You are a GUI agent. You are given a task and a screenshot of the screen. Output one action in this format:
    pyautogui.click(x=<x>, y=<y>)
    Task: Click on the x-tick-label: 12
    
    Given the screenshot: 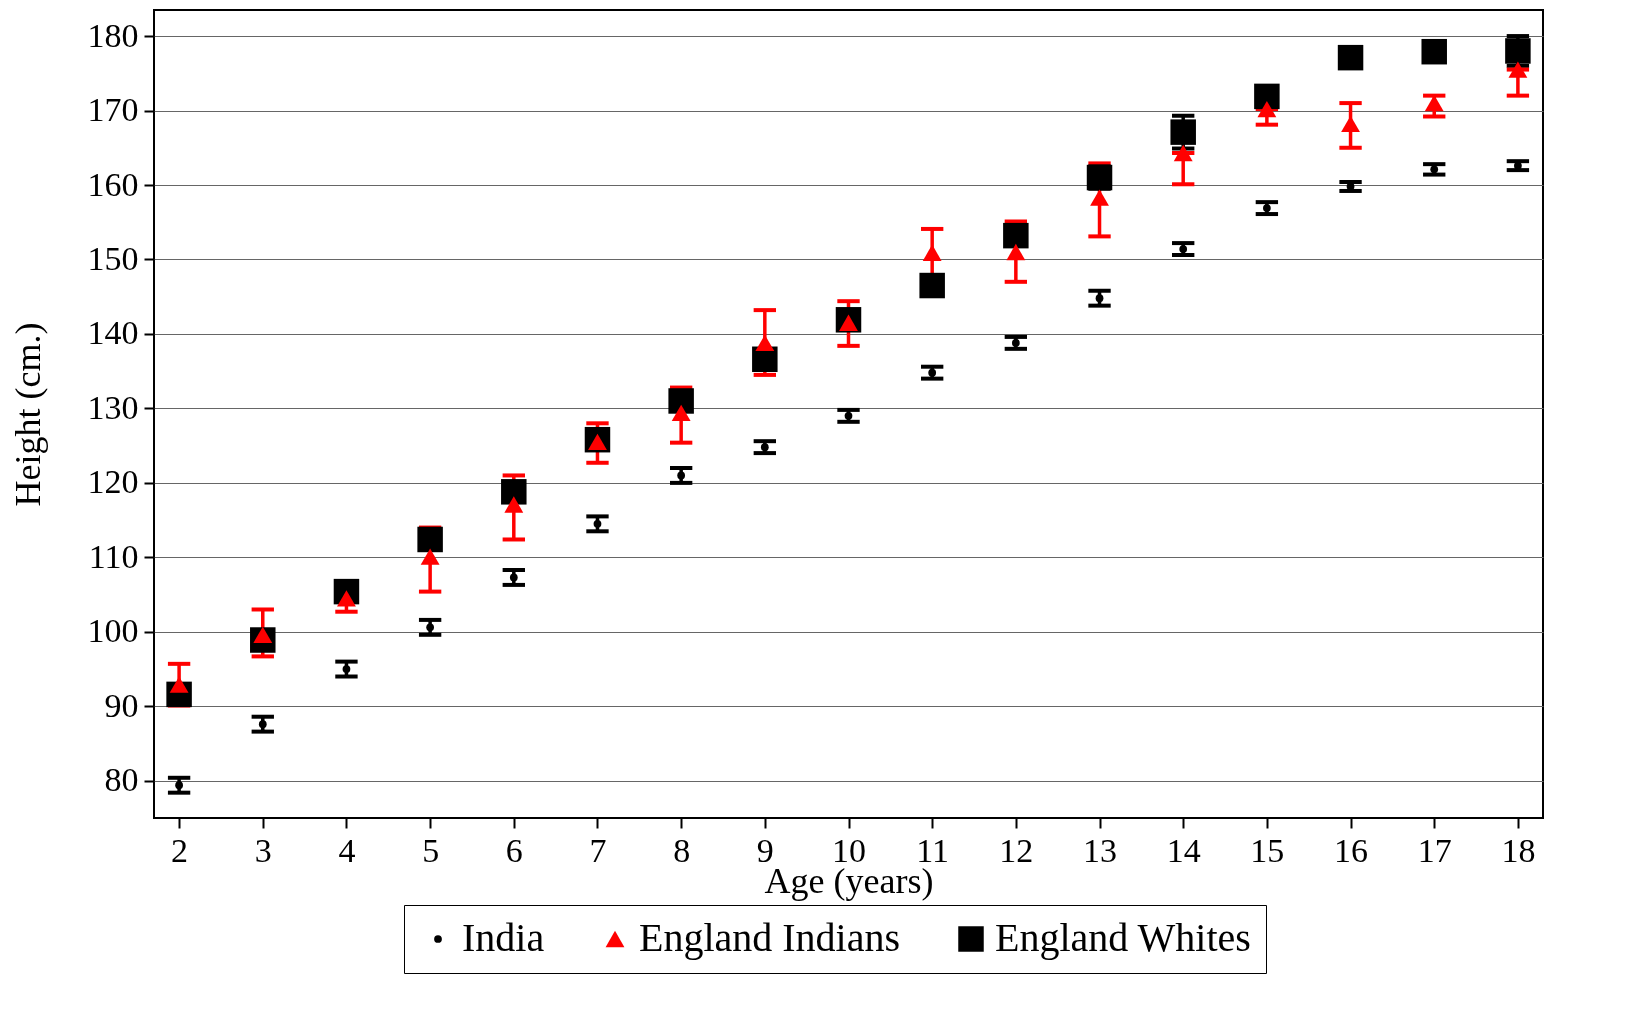 What is the action you would take?
    pyautogui.click(x=1016, y=850)
    